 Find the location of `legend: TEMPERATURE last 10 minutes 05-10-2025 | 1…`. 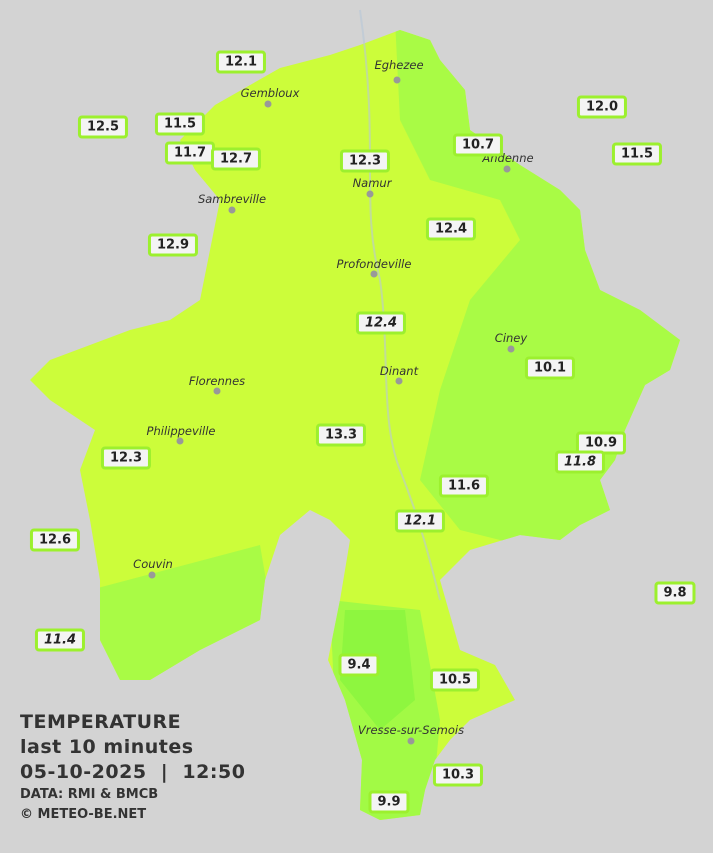

legend: TEMPERATURE last 10 minutes 05-10-2025 | 1… is located at coordinates (132, 767).